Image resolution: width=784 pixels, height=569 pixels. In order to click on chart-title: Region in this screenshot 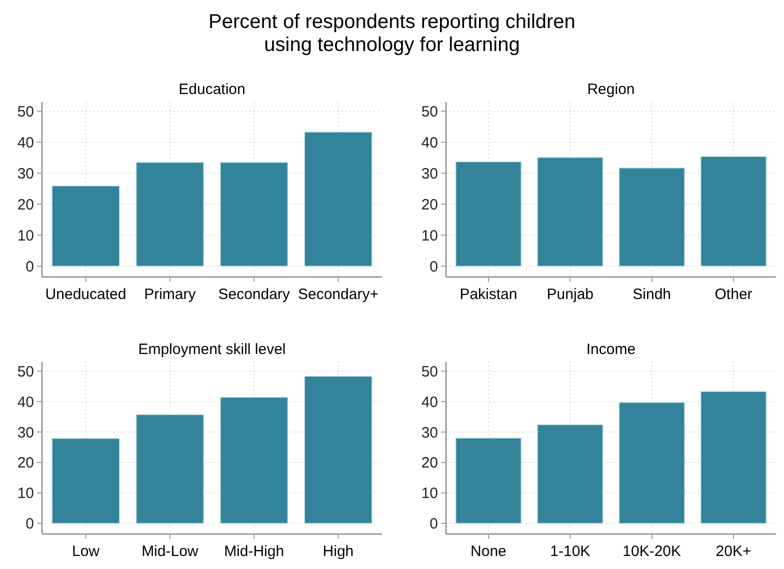, I will do `click(611, 89)`.